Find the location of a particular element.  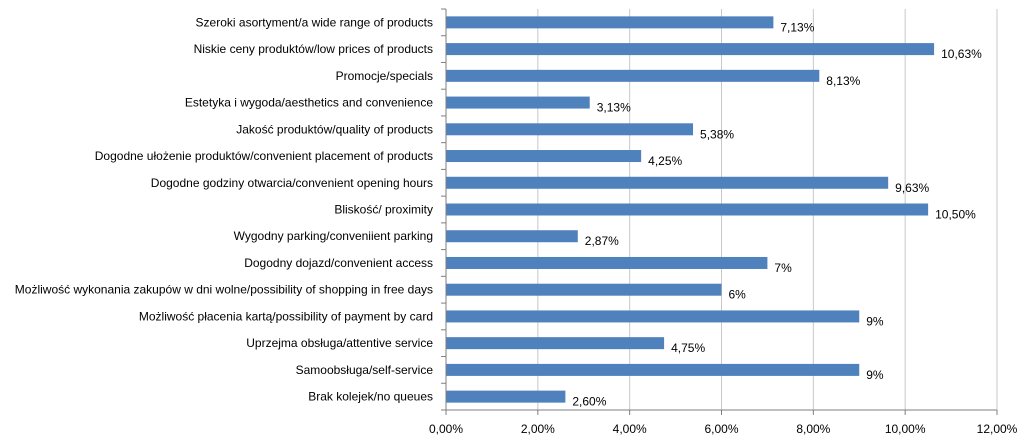

x-tick-label: 8,00% is located at coordinates (813, 429).